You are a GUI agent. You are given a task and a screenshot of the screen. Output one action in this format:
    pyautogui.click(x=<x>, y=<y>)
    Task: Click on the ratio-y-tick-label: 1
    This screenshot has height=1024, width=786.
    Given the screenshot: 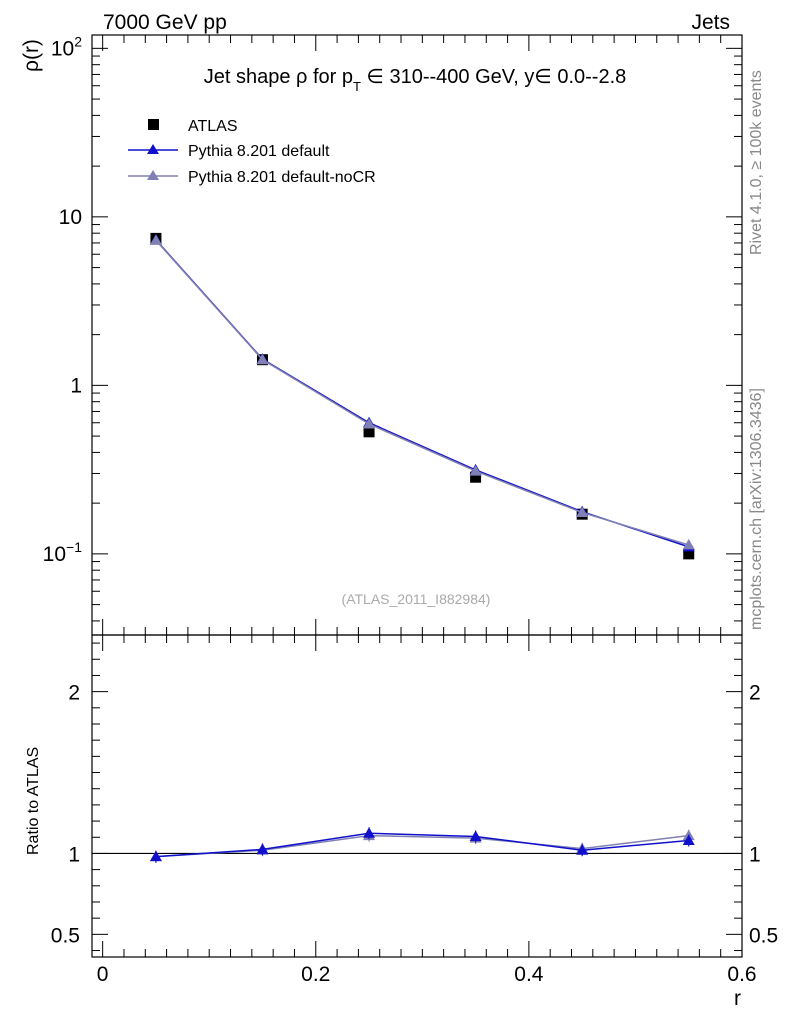 What is the action you would take?
    pyautogui.click(x=74, y=854)
    